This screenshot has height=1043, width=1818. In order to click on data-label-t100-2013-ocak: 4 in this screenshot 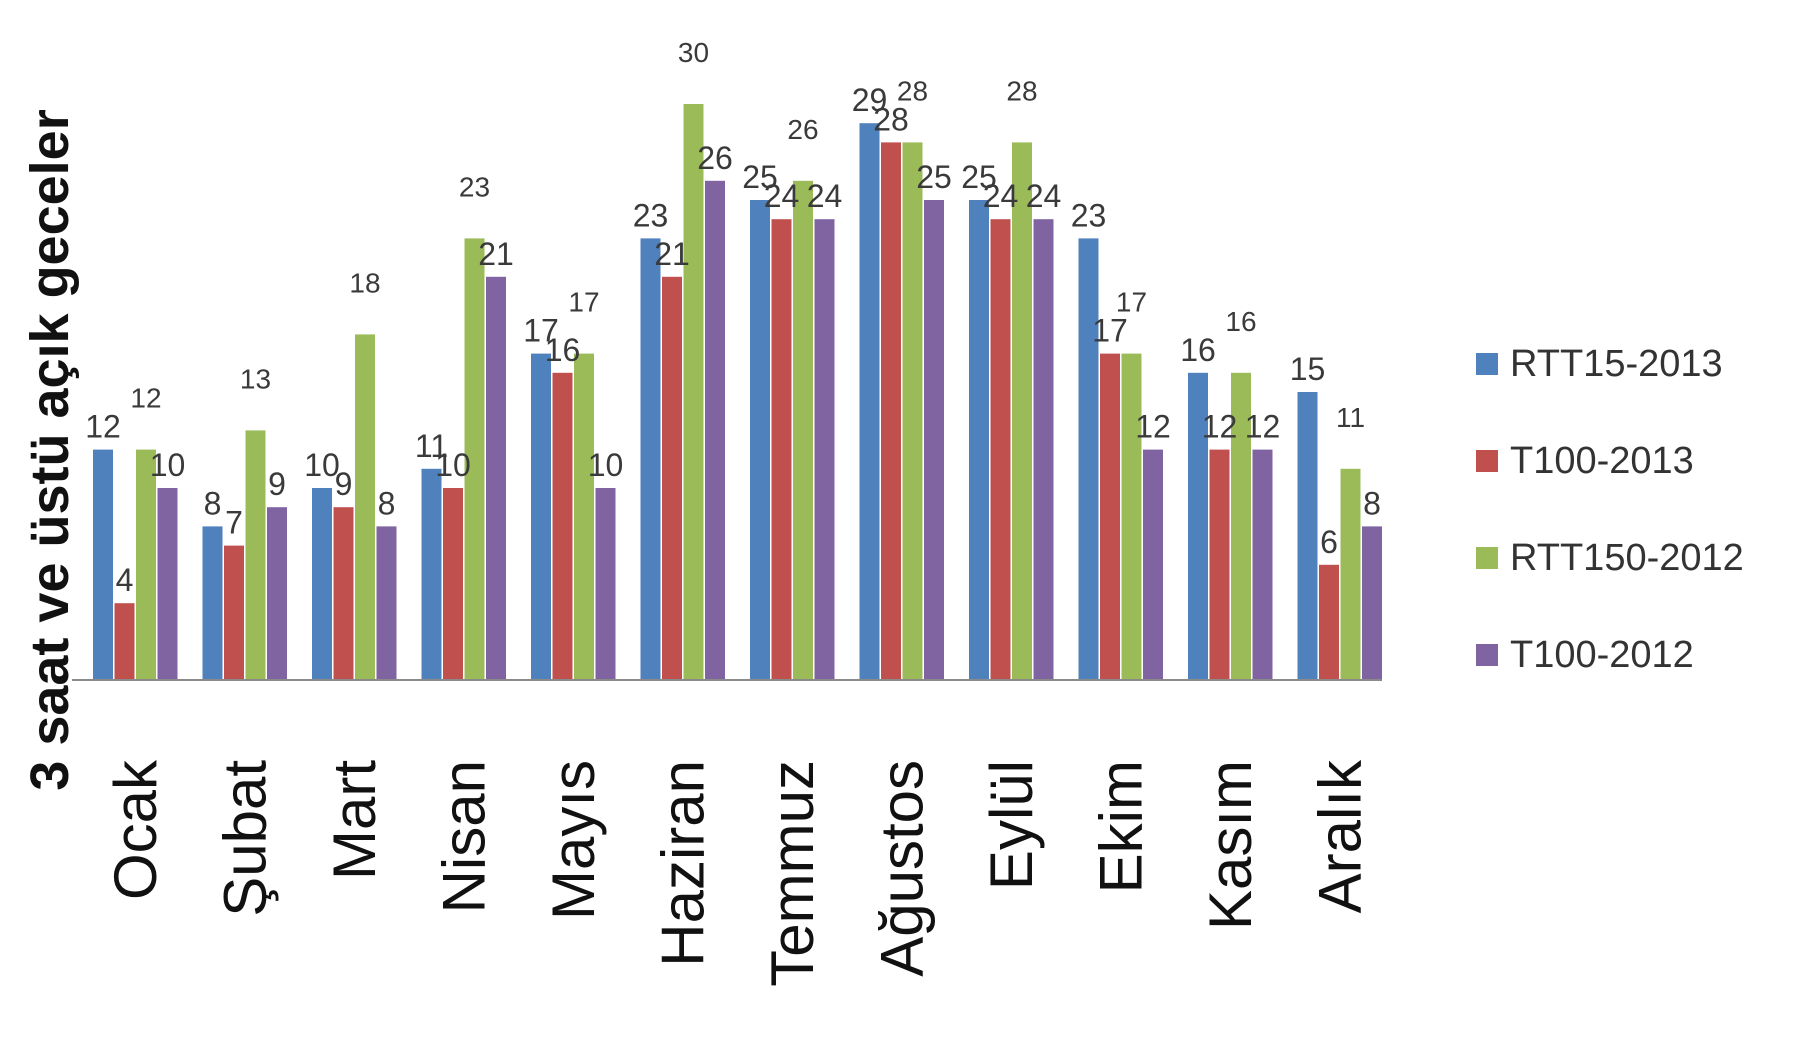, I will do `click(125, 580)`.